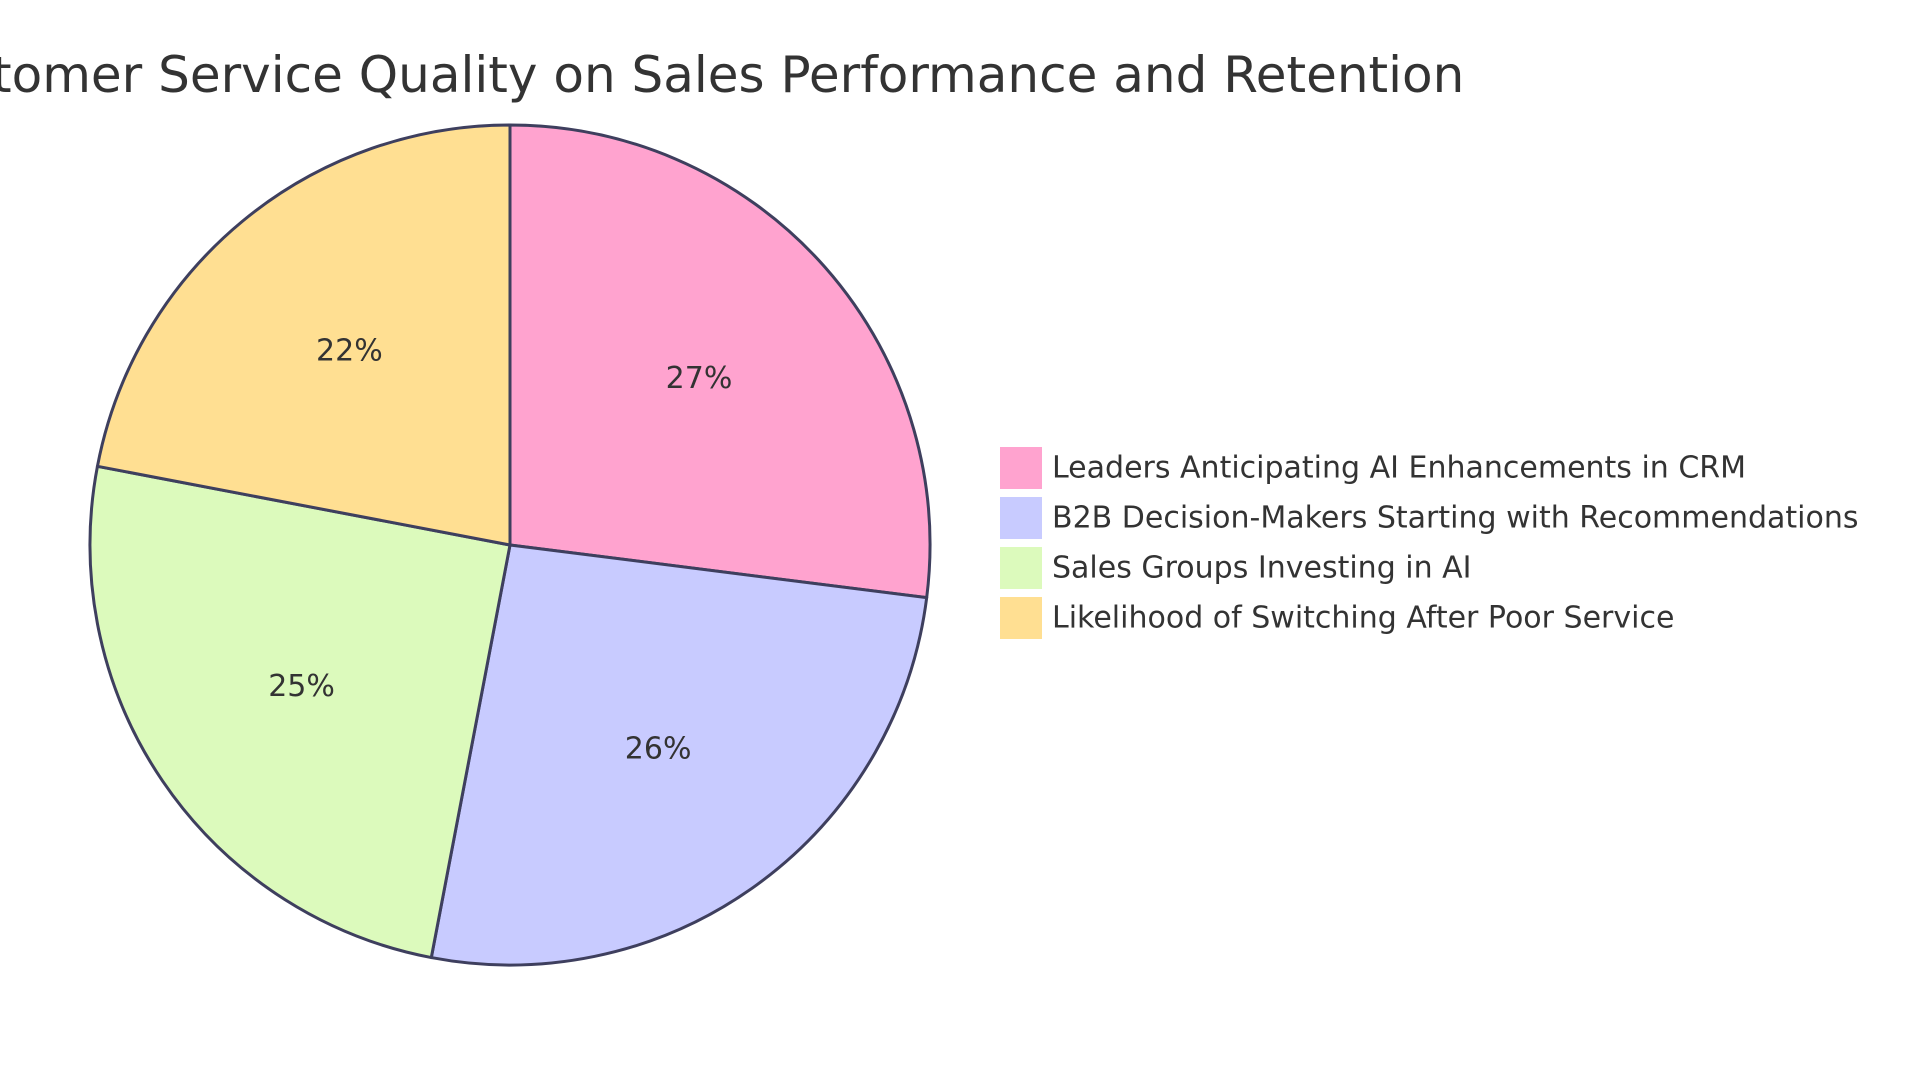 This screenshot has height=1083, width=1920. I want to click on legend-label-3: Sales Groups Investing in AI, so click(1262, 568).